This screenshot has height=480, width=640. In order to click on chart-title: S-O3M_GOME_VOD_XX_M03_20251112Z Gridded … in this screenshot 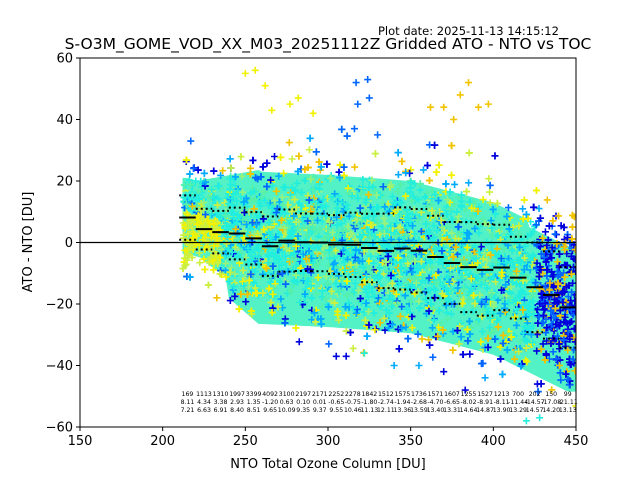, I will do `click(328, 44)`.